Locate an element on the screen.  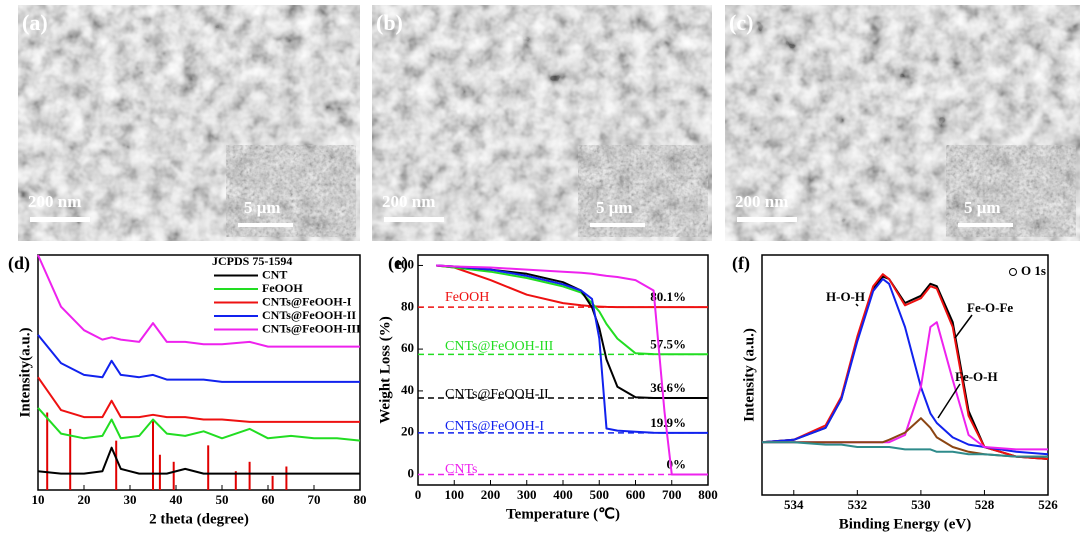
x-tick-label: 20 is located at coordinates (84, 499).